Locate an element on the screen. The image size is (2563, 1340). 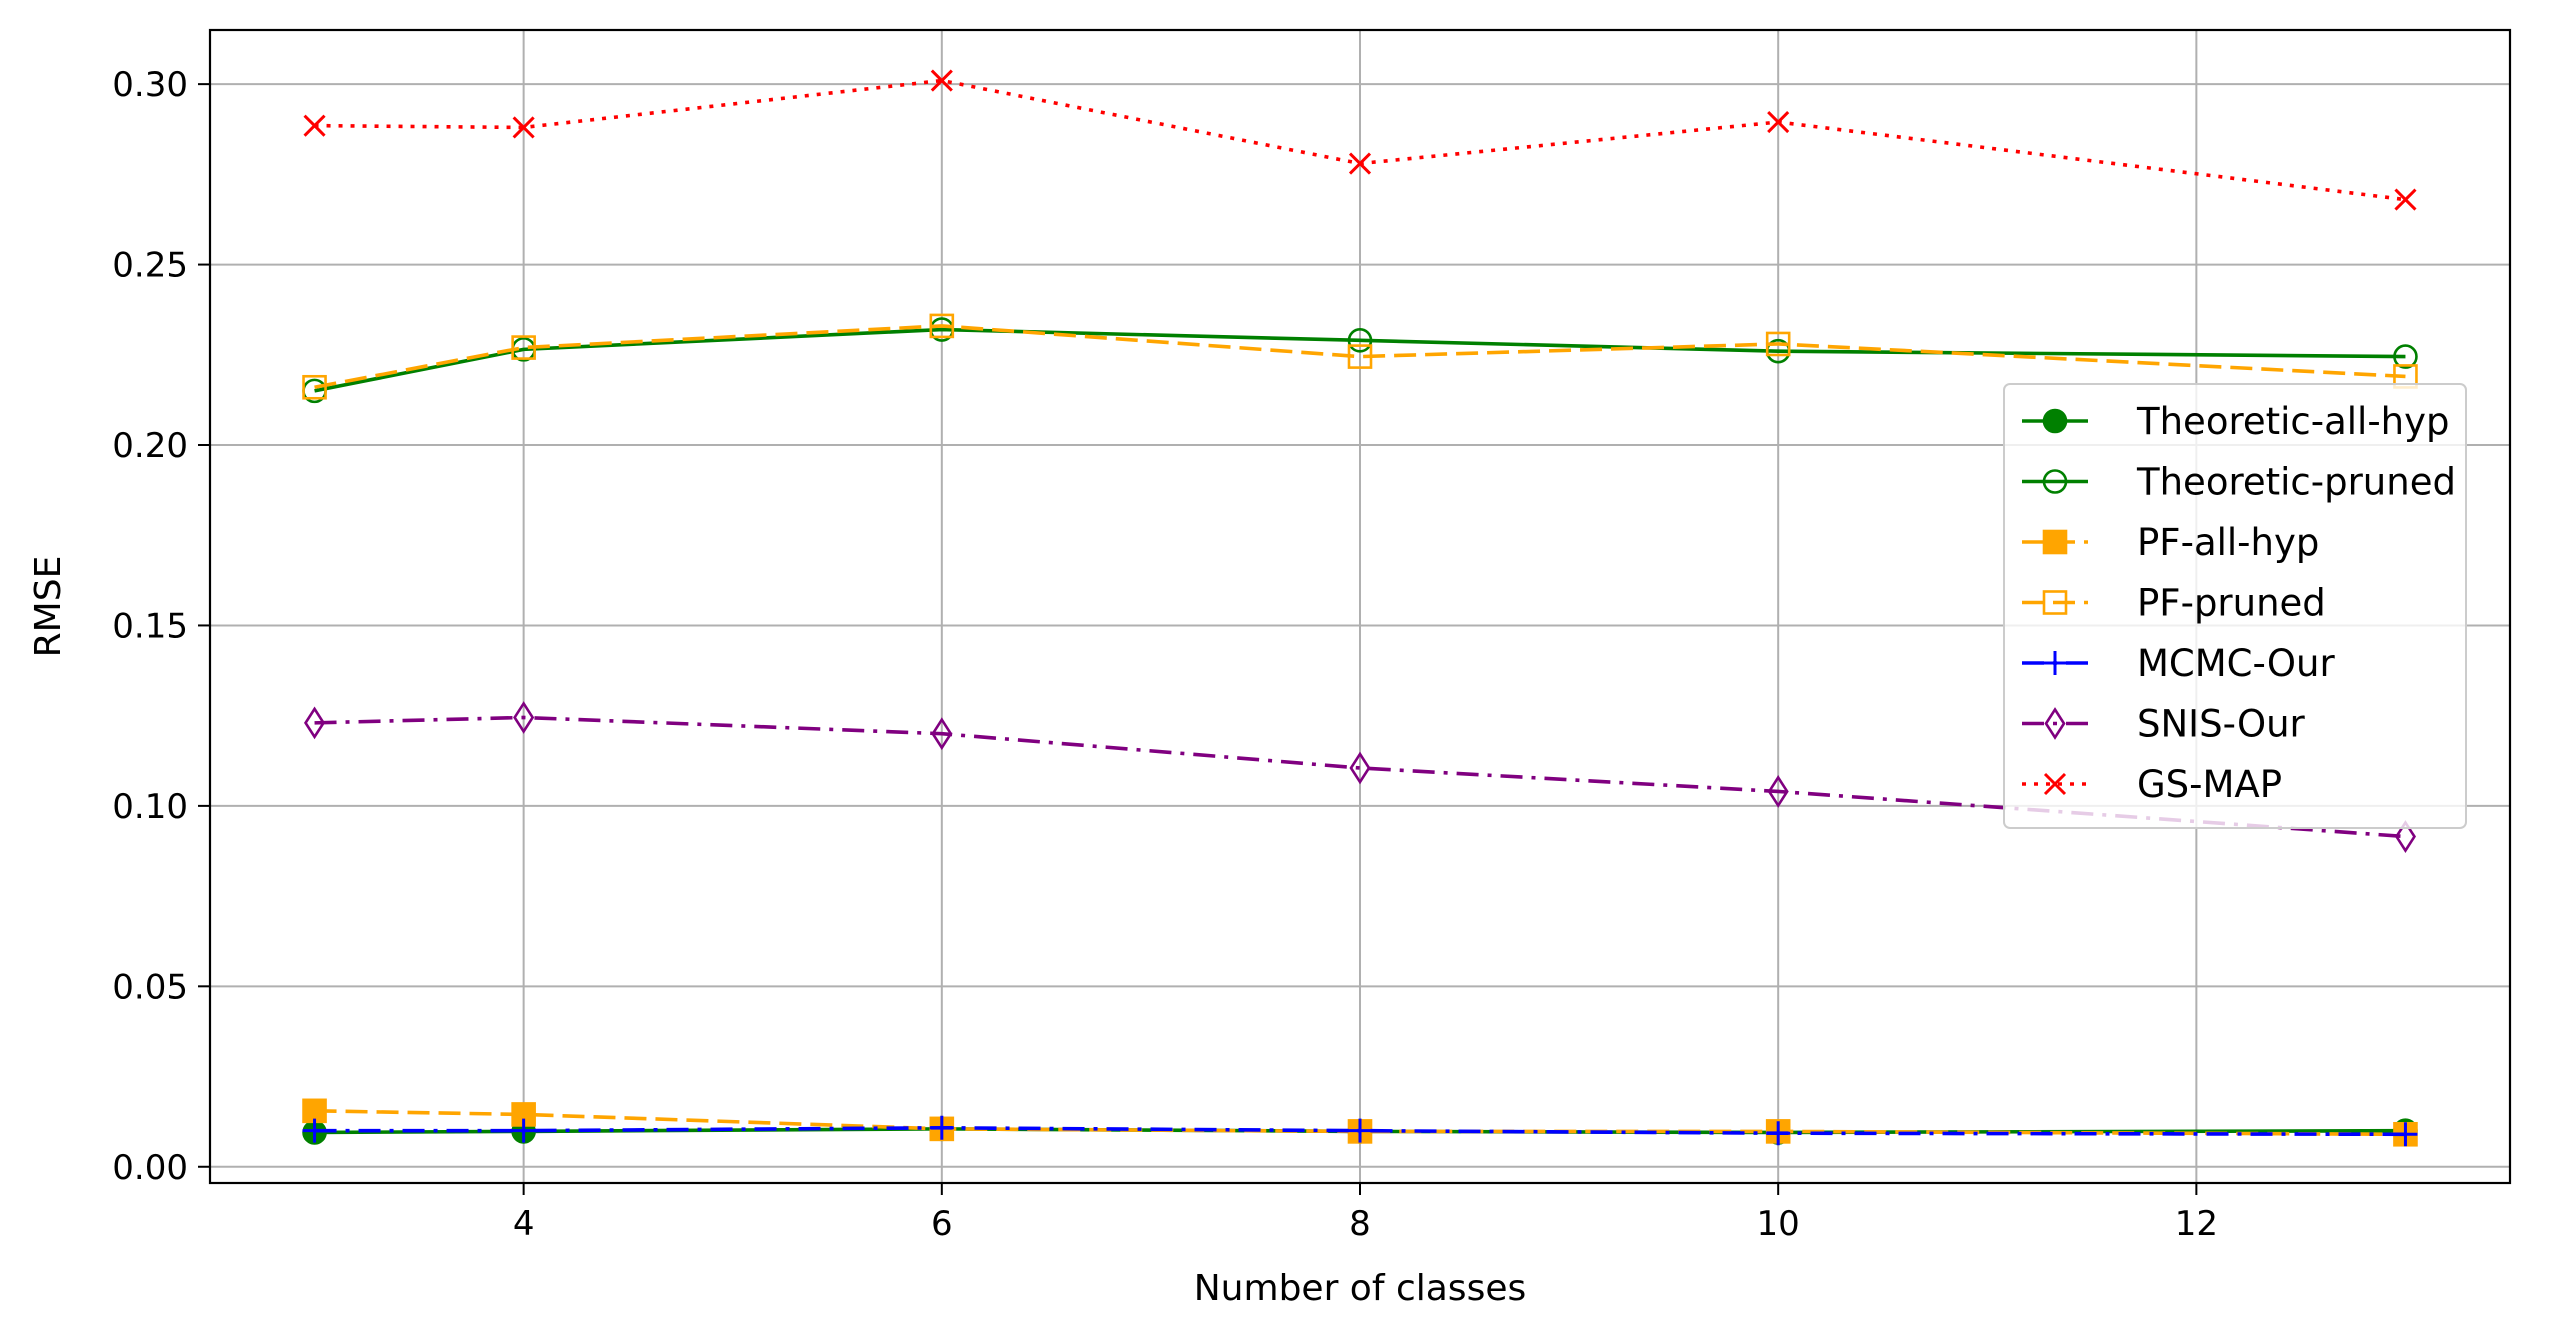
legend-label: PF-all-hyp is located at coordinates (2228, 542).